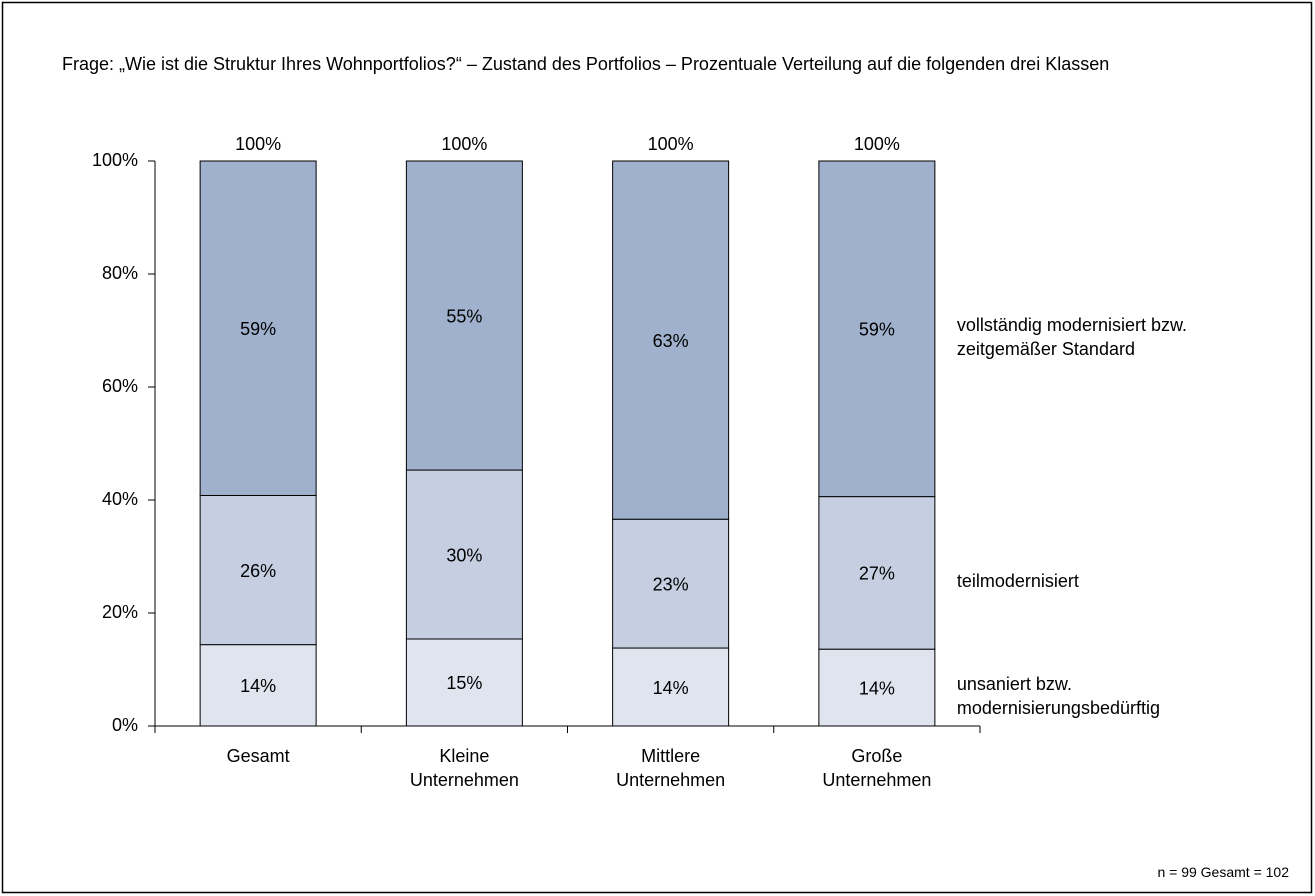 This screenshot has width=1315, height=896. I want to click on value-label: 55%, so click(464, 316).